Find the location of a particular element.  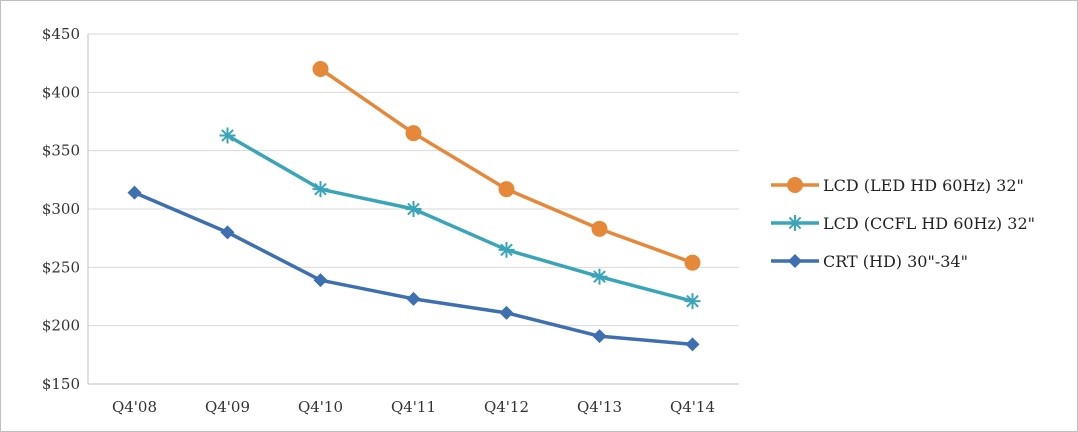

legend-item: CRT (HD) 30"-34" is located at coordinates (869, 261).